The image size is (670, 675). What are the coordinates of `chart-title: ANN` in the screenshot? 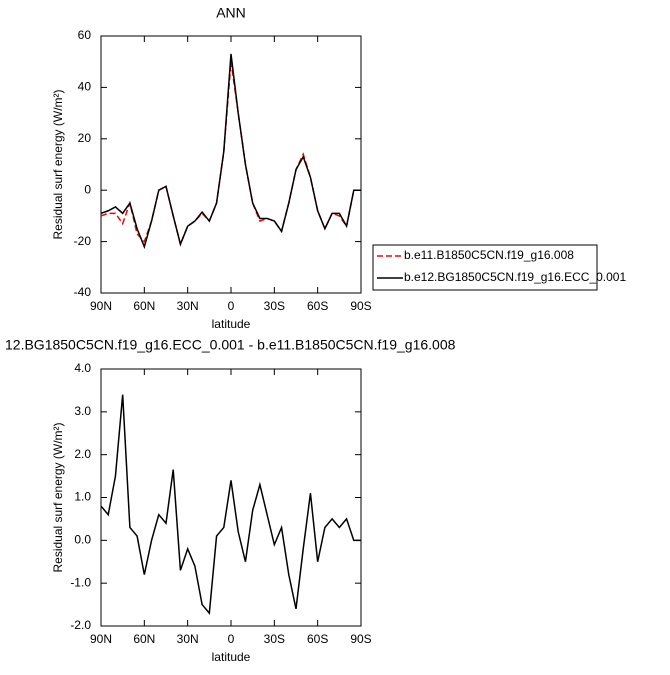 It's located at (231, 13).